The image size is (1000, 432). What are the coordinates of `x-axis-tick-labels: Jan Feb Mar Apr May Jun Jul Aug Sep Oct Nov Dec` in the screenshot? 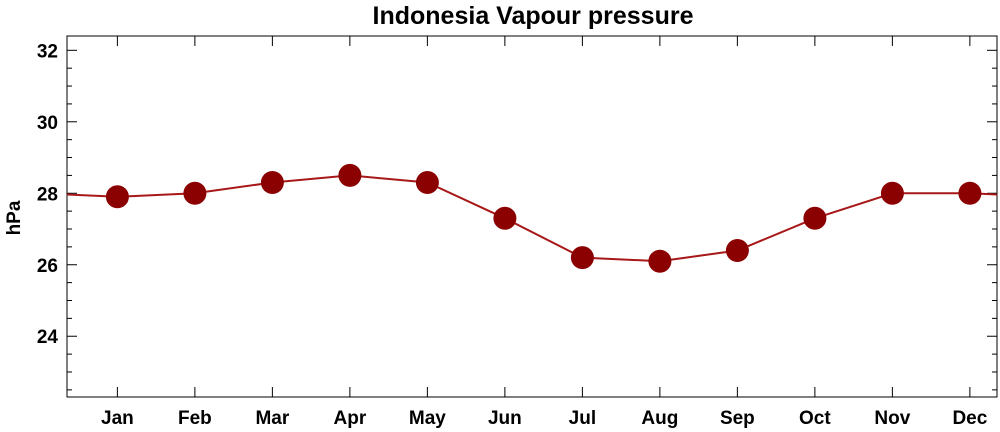 It's located at (544, 418).